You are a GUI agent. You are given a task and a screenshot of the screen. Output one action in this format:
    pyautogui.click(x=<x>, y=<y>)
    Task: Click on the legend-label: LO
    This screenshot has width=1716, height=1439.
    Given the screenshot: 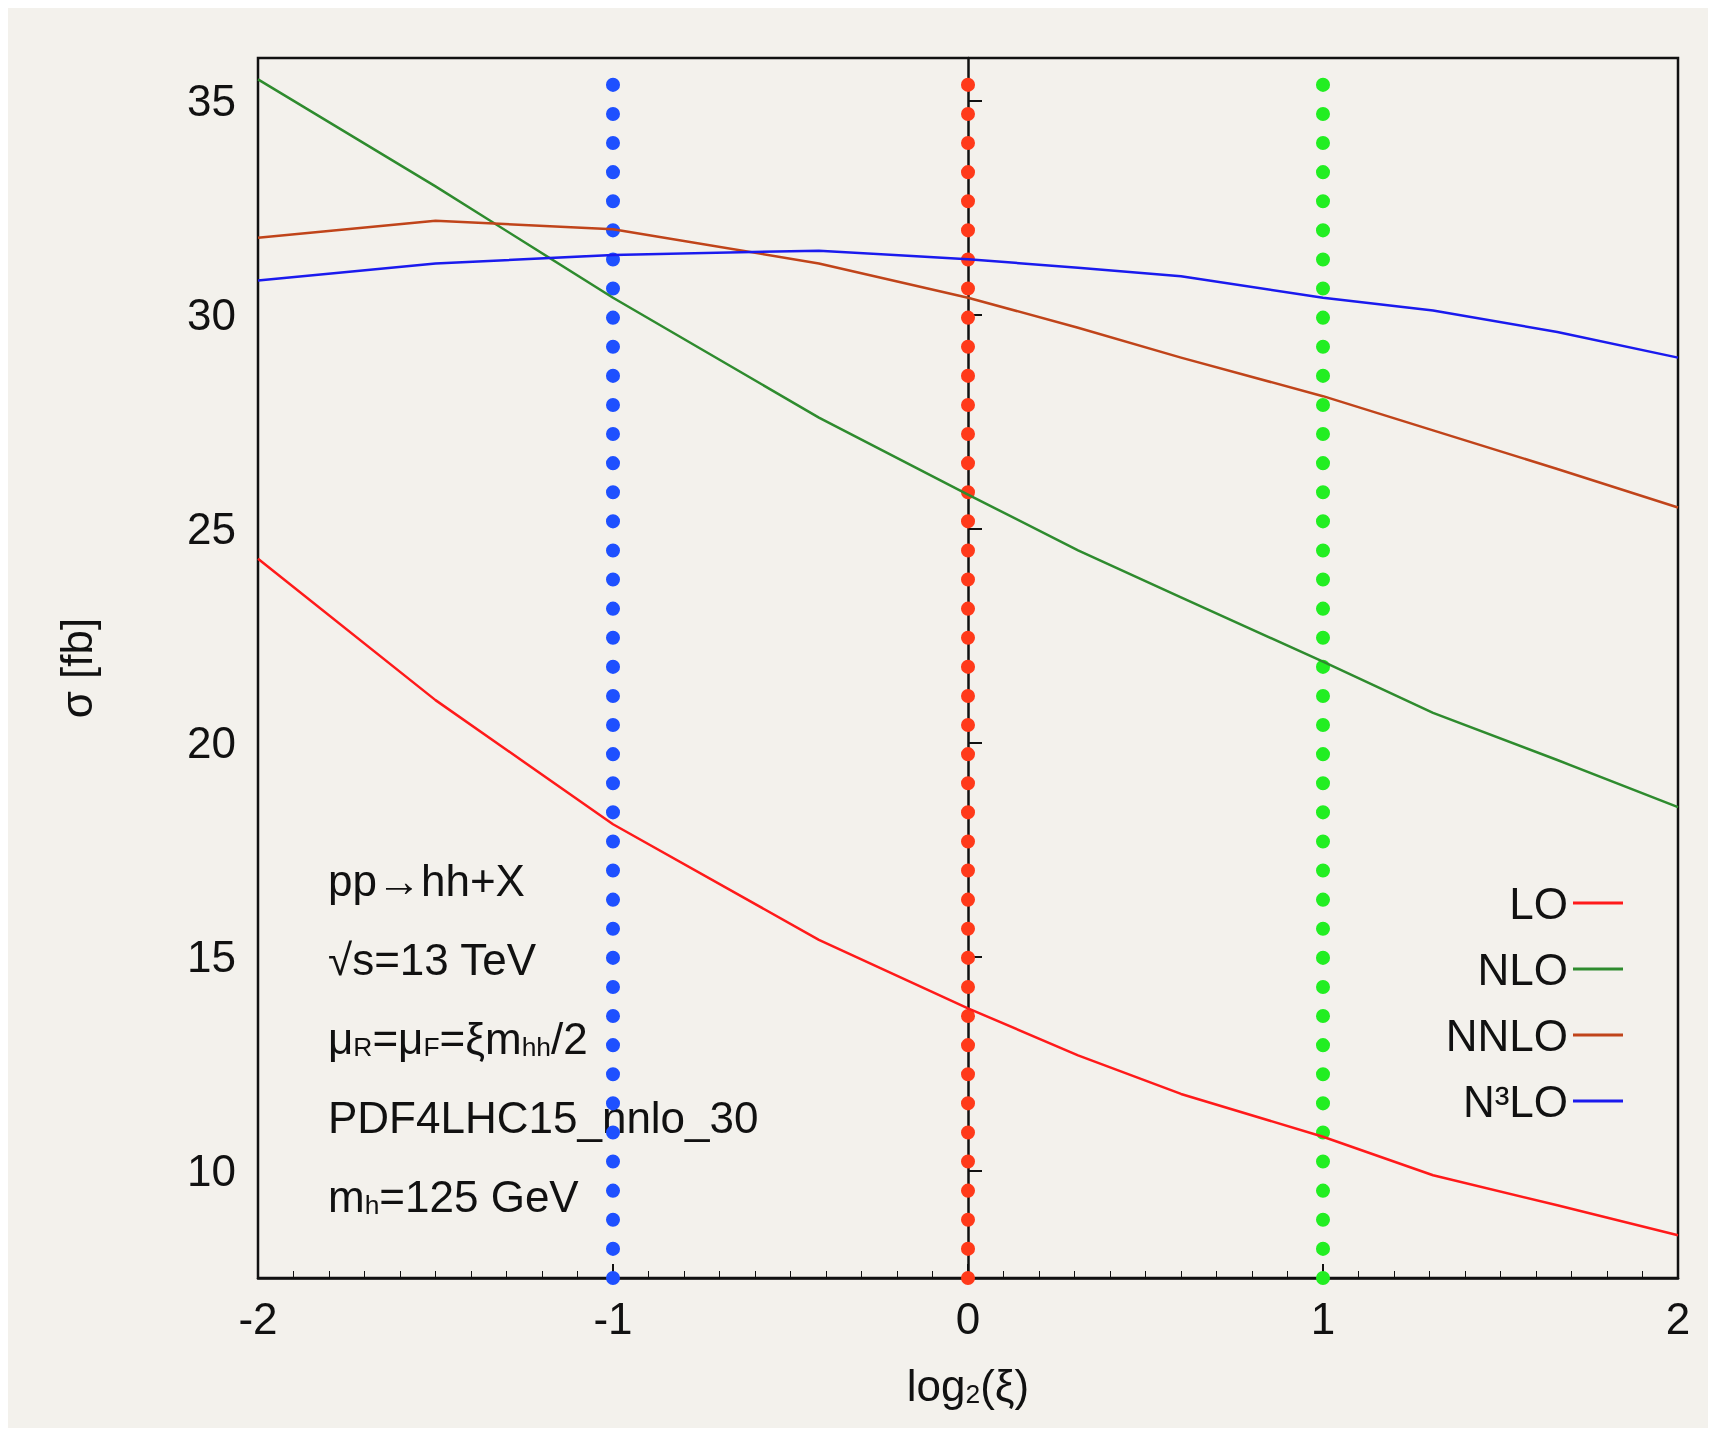 What is the action you would take?
    pyautogui.click(x=1538, y=903)
    